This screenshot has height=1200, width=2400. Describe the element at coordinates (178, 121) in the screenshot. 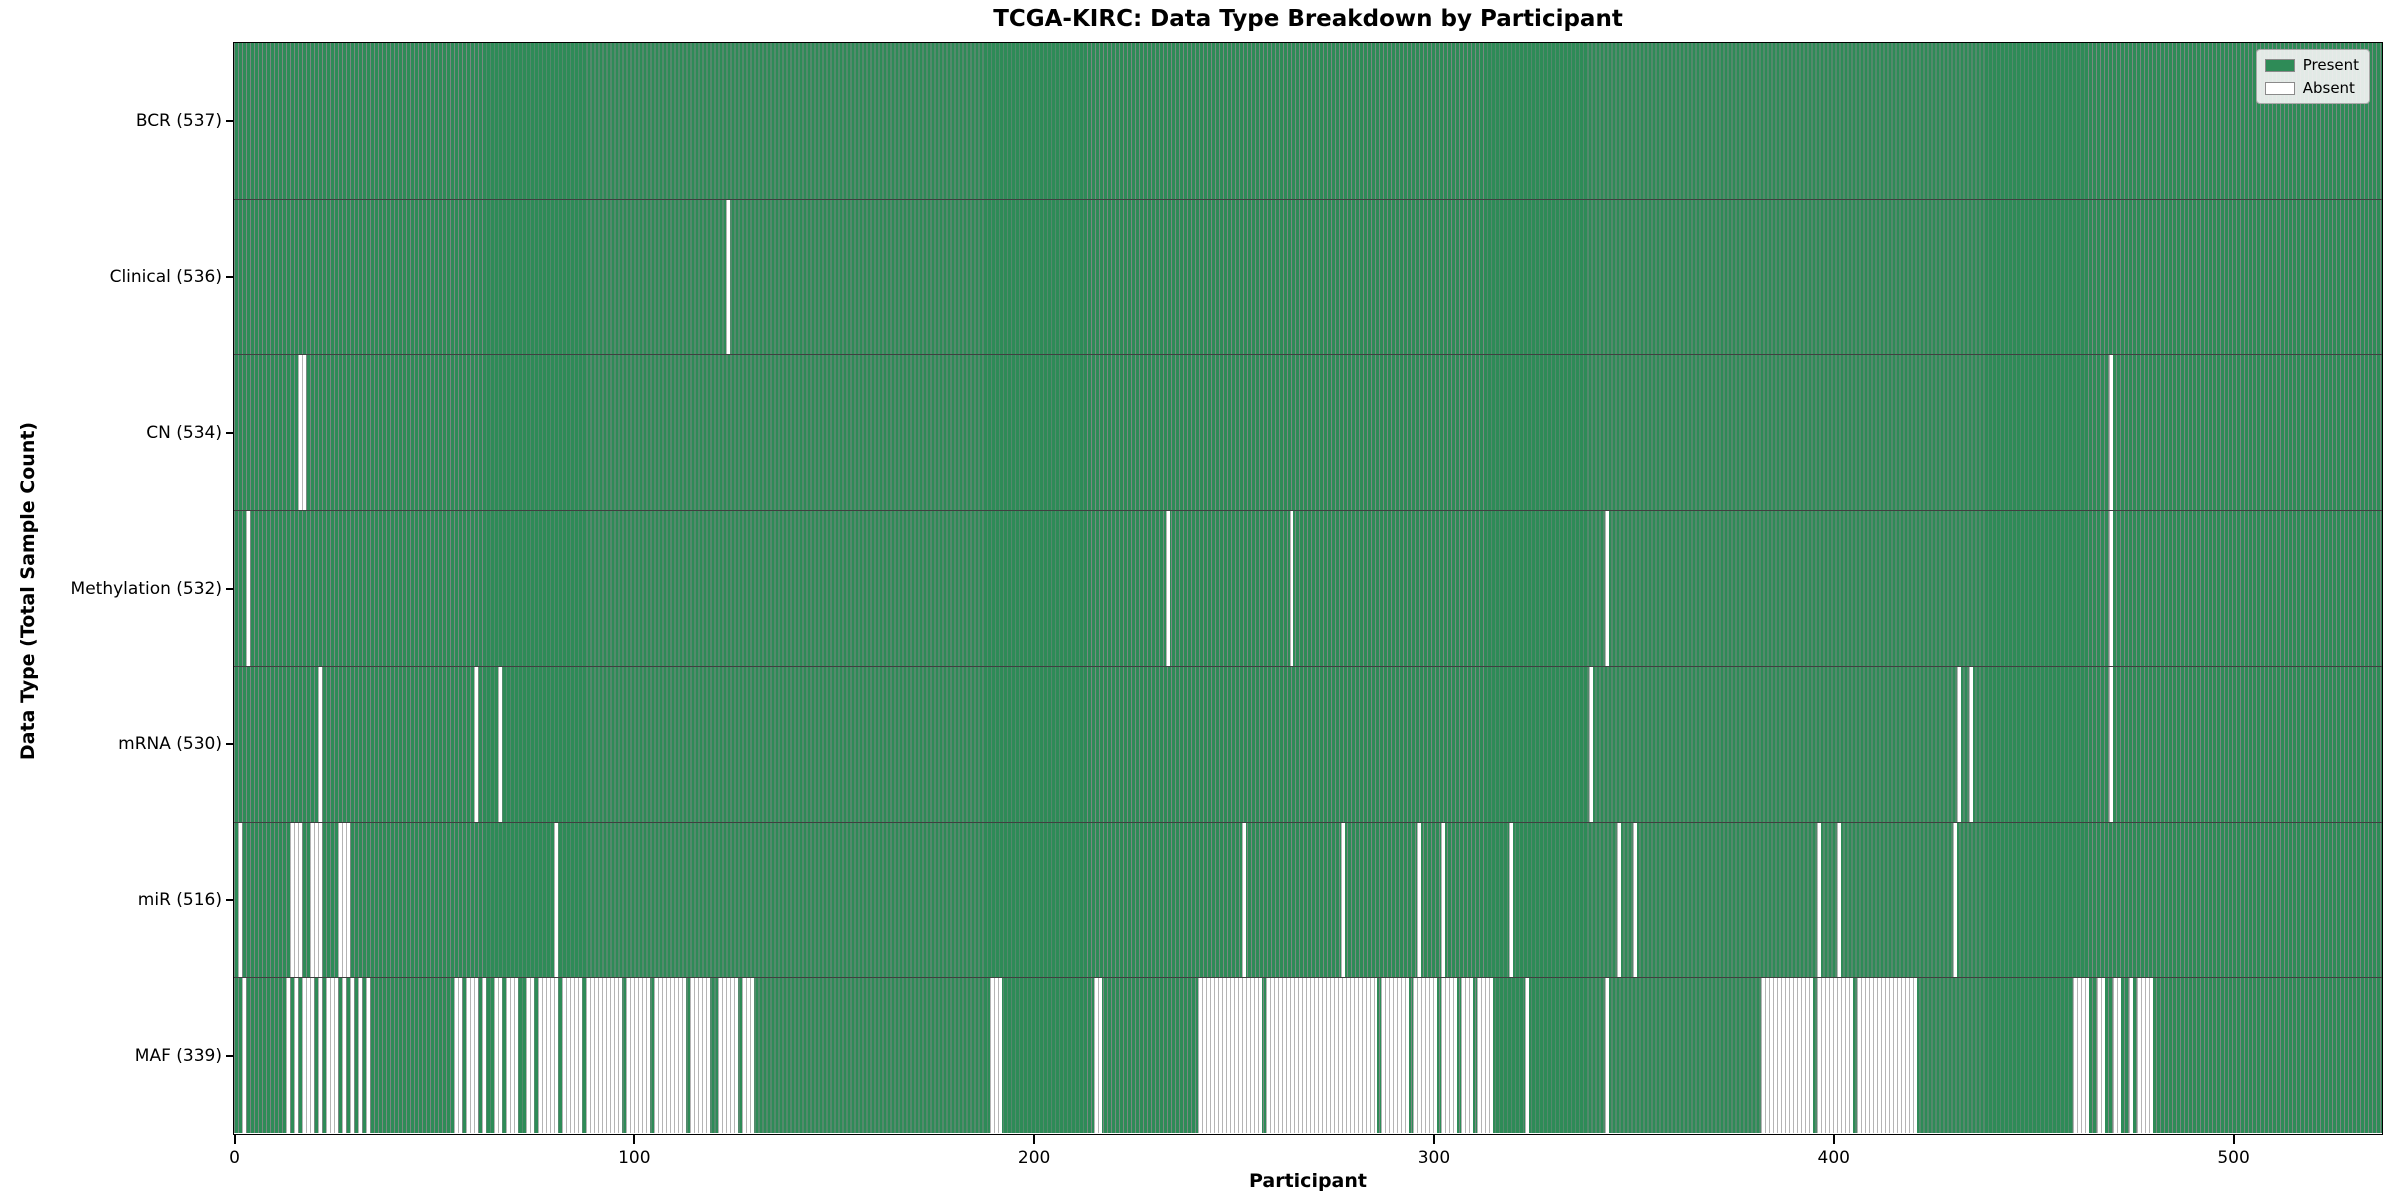

I see `ytick-label-bcr: BCR (537)` at that location.